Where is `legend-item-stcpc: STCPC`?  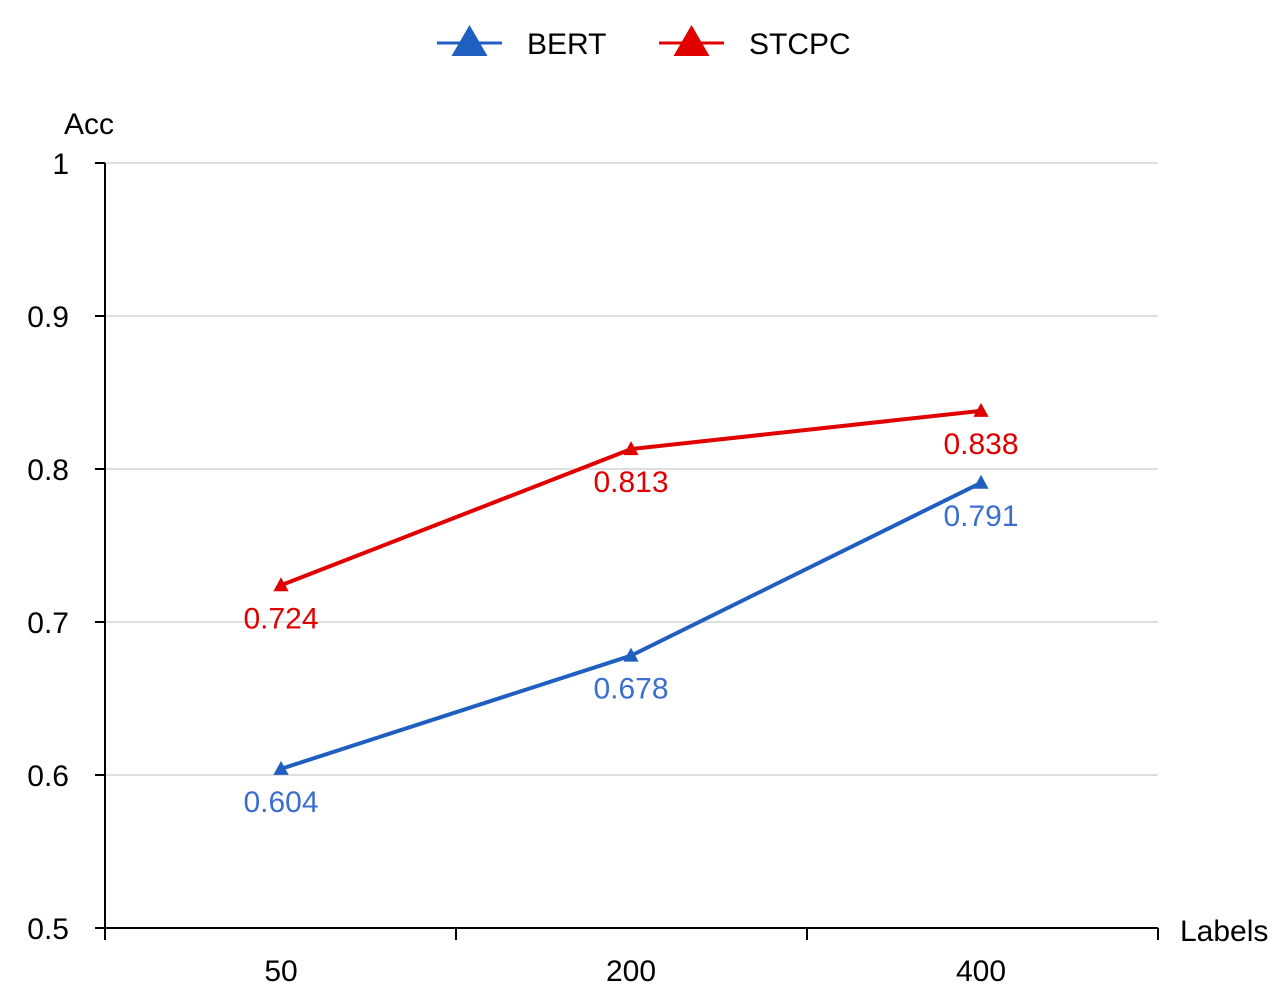
legend-item-stcpc: STCPC is located at coordinates (755, 43).